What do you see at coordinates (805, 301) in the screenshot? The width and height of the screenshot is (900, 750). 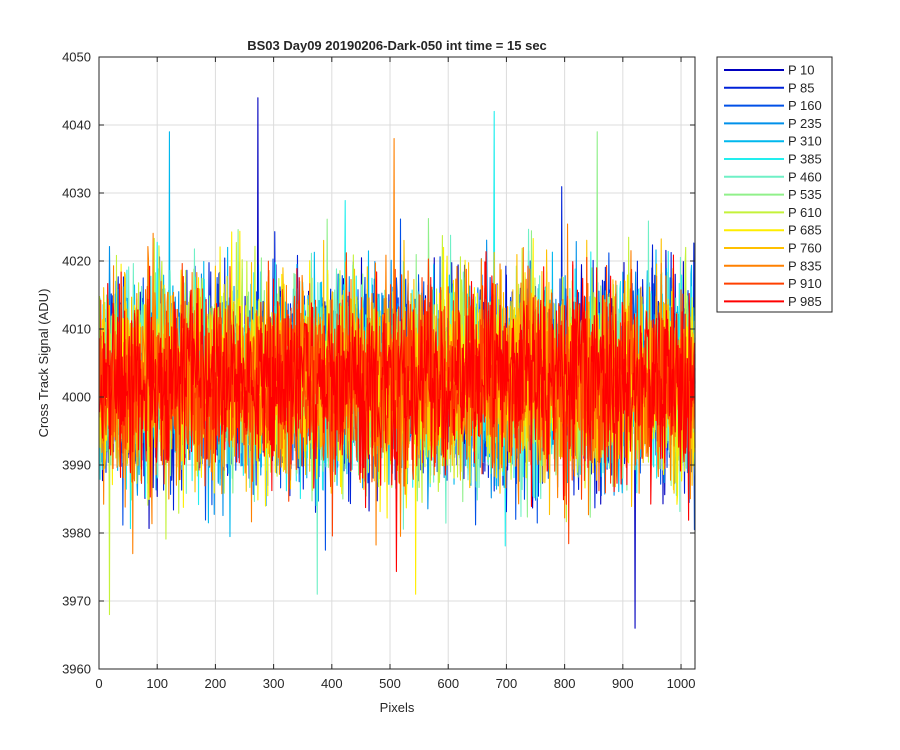 I see `legend-label: P 985` at bounding box center [805, 301].